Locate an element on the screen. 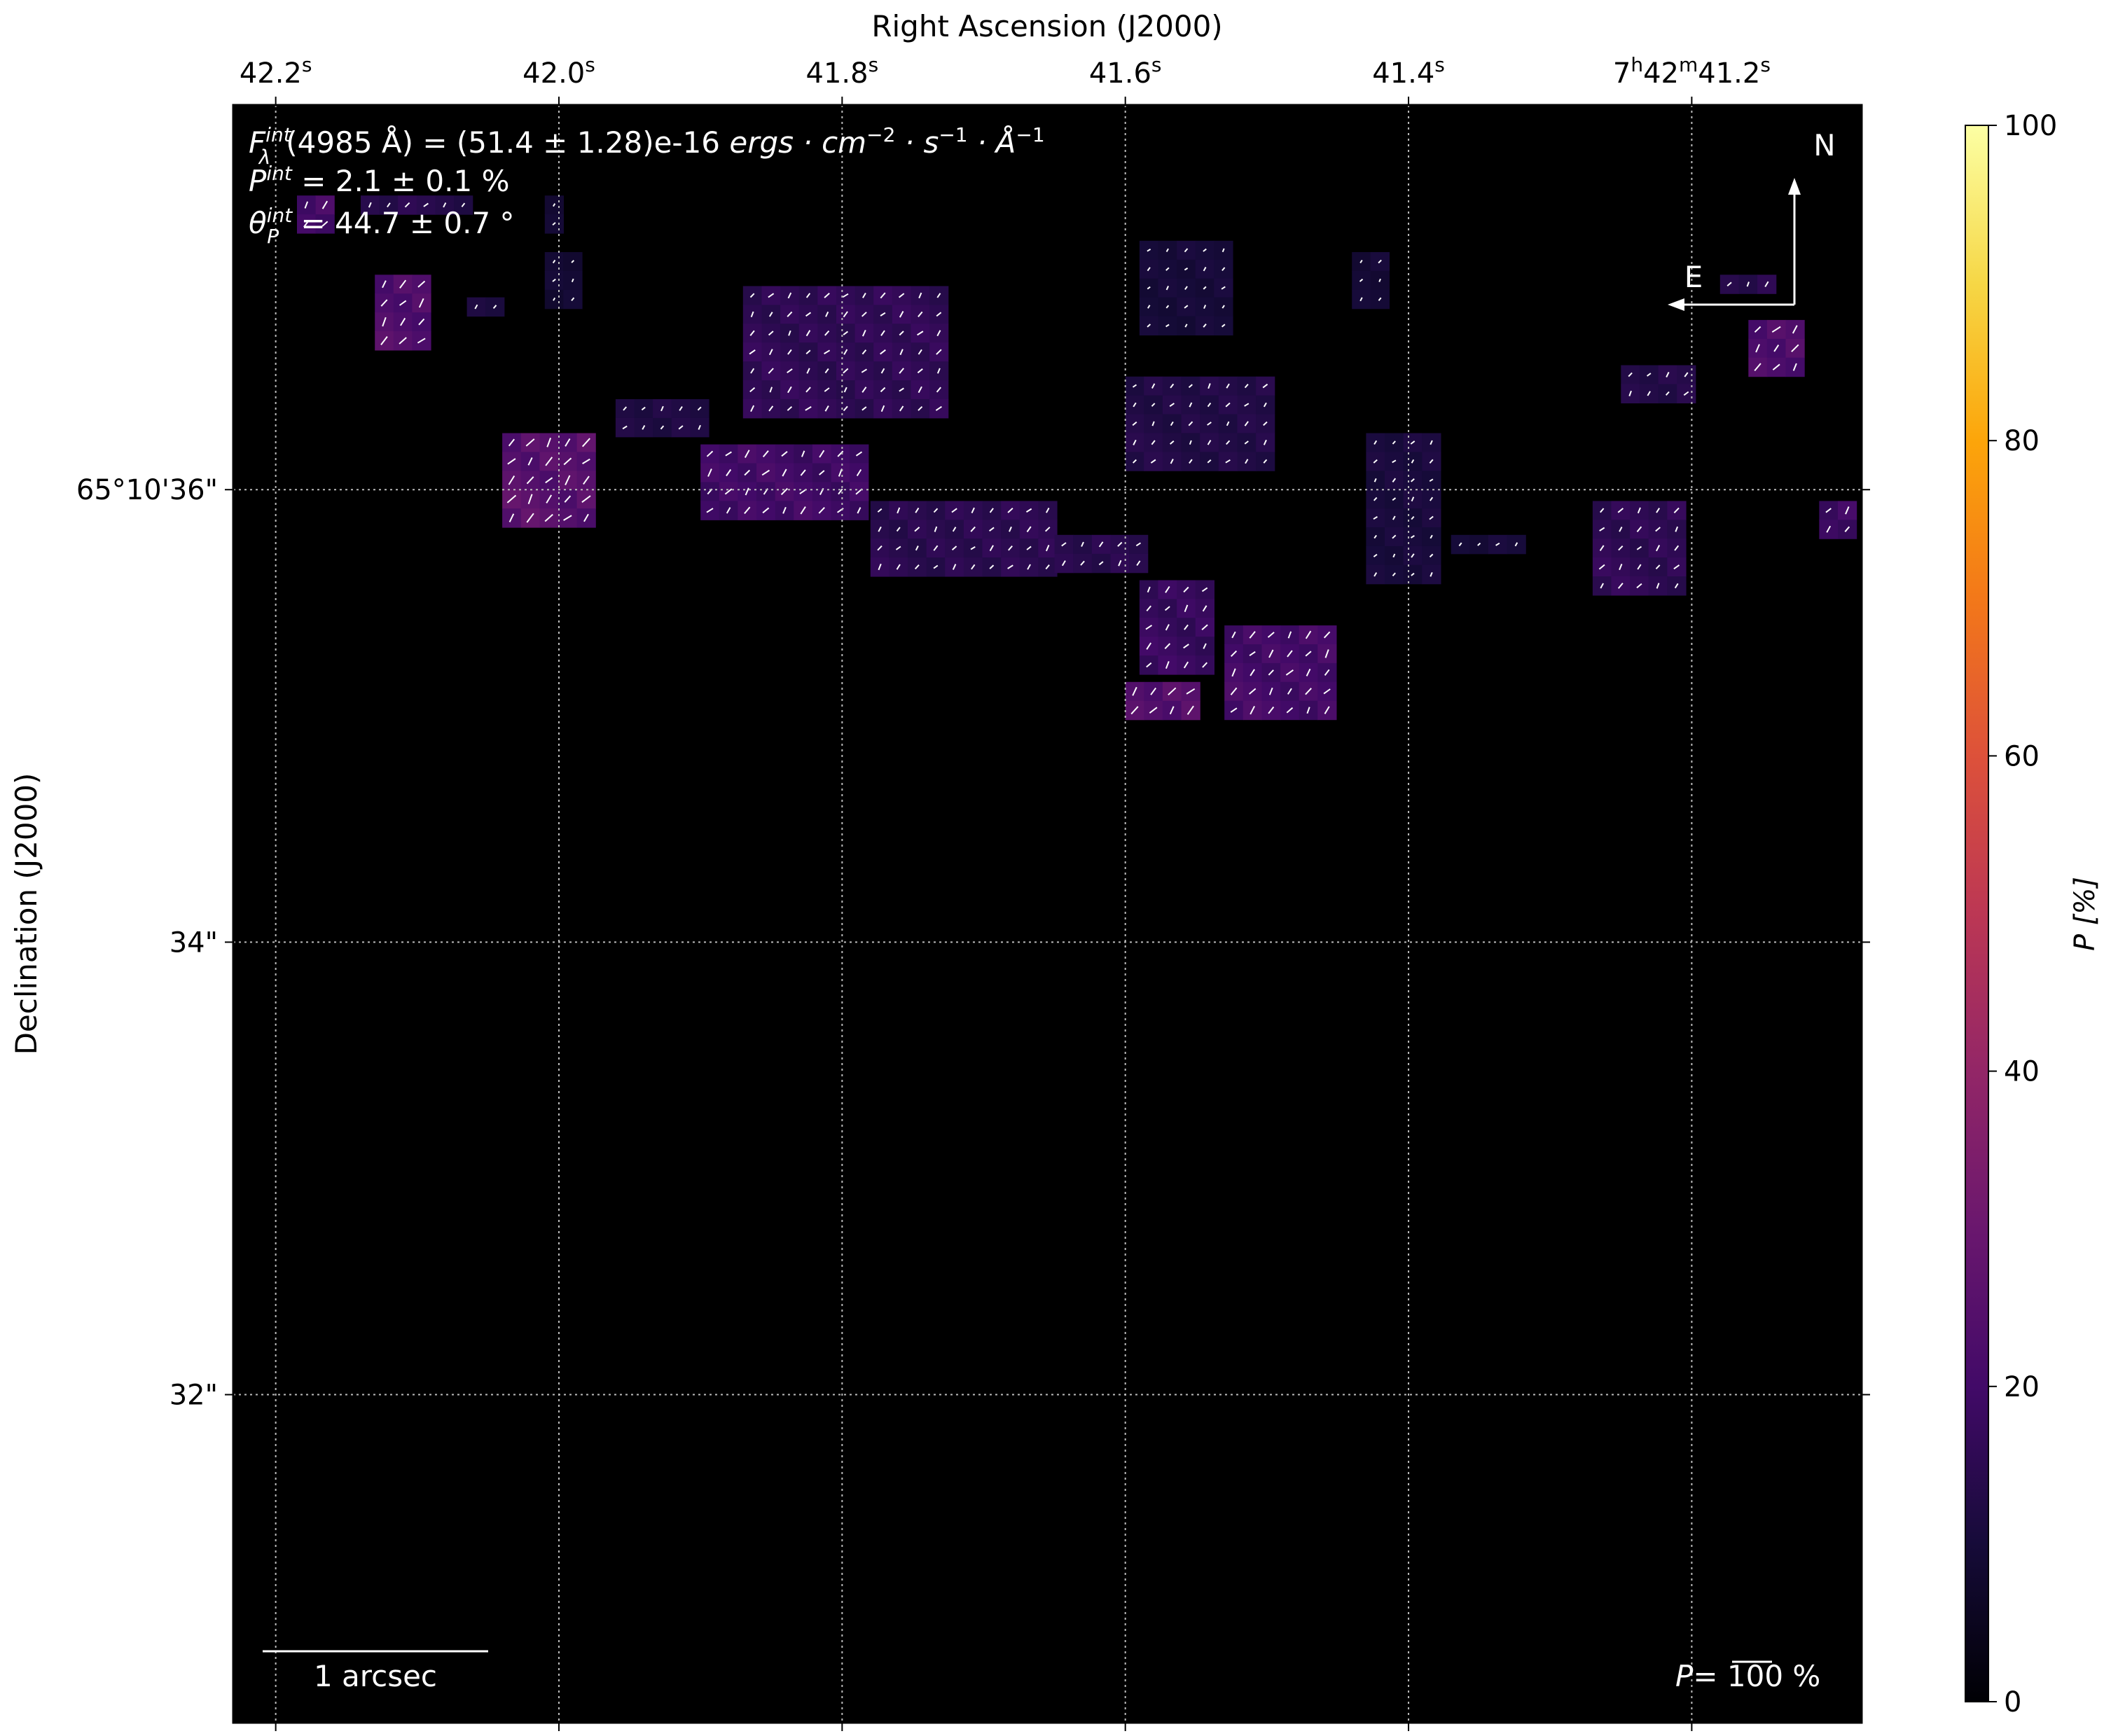 The image size is (2111, 1736). y-tick-label: 34" is located at coordinates (193, 943).